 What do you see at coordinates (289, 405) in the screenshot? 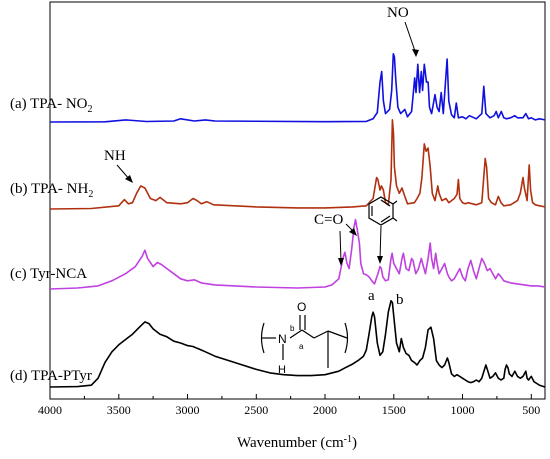
I see `tick-layer: 4000 3500 3000 2500 2000 1500 1000 500` at bounding box center [289, 405].